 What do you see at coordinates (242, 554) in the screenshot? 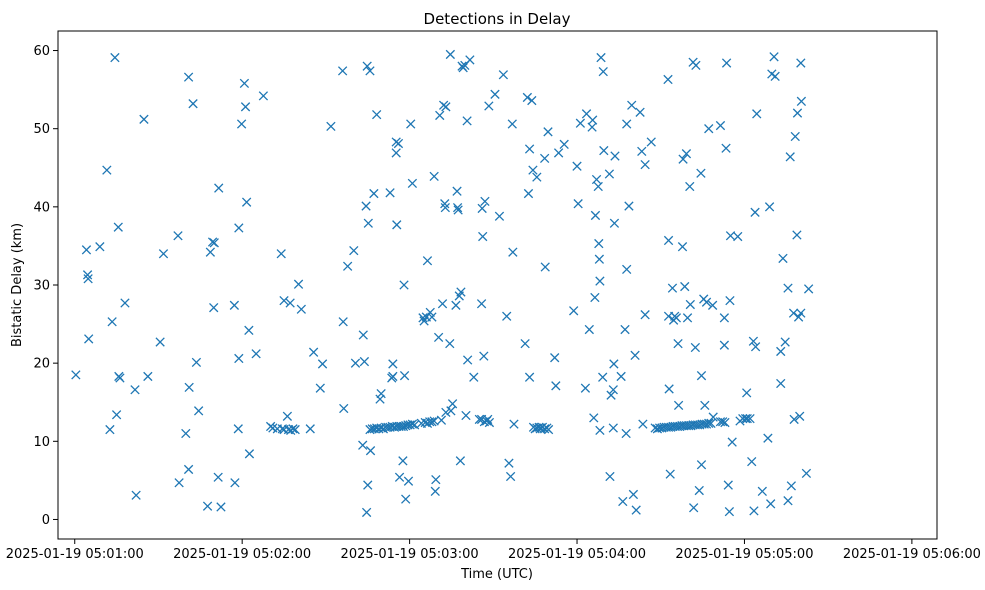
I see `x-tick-label: 2025-01-19 05:02:00` at bounding box center [242, 554].